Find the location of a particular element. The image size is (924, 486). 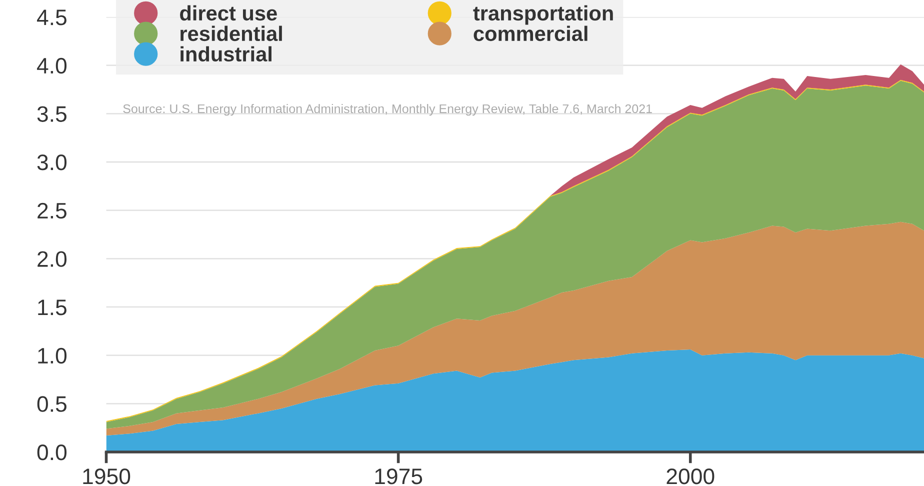

legend-label: direct use is located at coordinates (228, 13).